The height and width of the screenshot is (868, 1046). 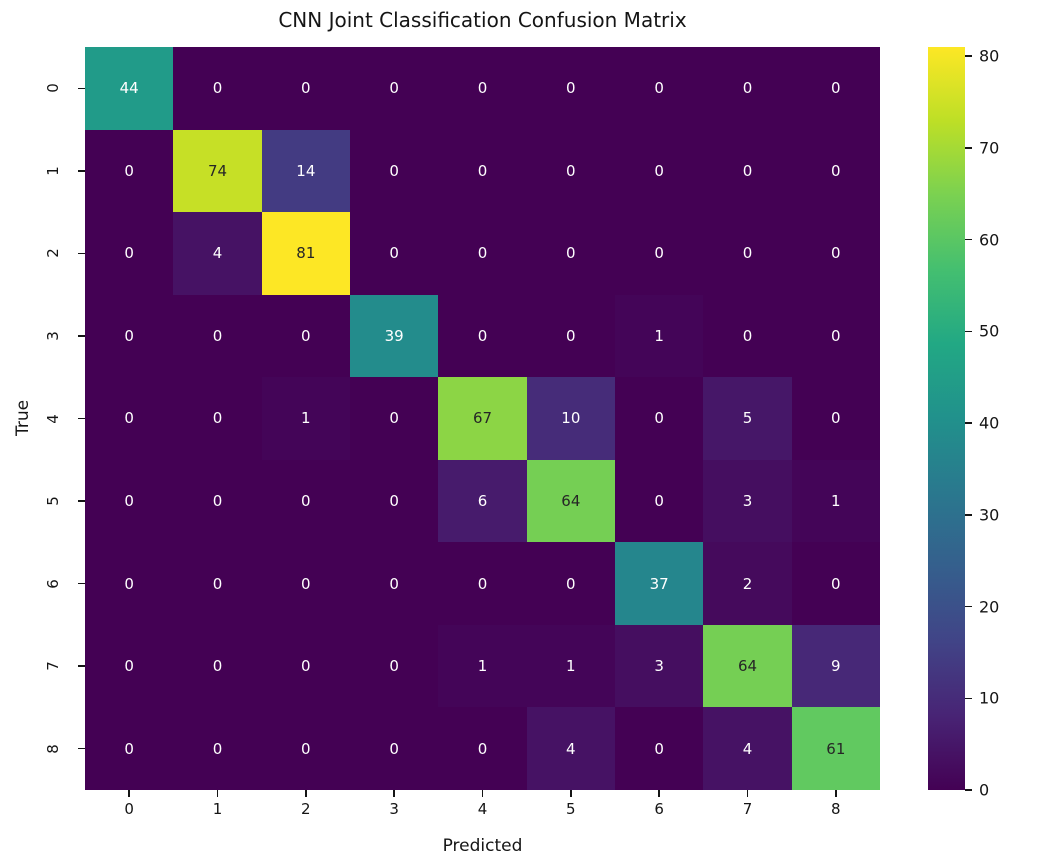 What do you see at coordinates (217, 171) in the screenshot?
I see `heatmap-cell-r1c1: 74` at bounding box center [217, 171].